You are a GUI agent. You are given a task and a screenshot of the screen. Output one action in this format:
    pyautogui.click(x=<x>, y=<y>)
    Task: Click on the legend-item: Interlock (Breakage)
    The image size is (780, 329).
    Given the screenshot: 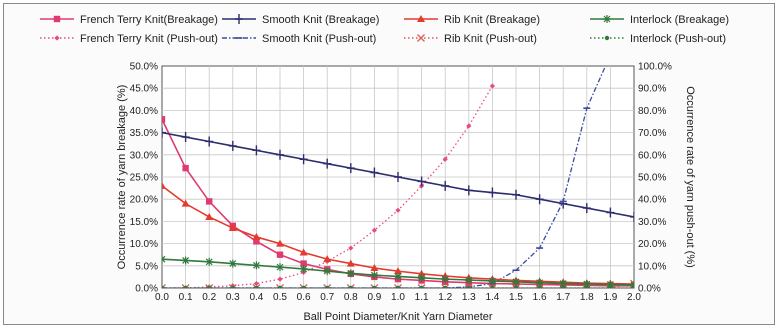 What is the action you would take?
    pyautogui.click(x=659, y=20)
    